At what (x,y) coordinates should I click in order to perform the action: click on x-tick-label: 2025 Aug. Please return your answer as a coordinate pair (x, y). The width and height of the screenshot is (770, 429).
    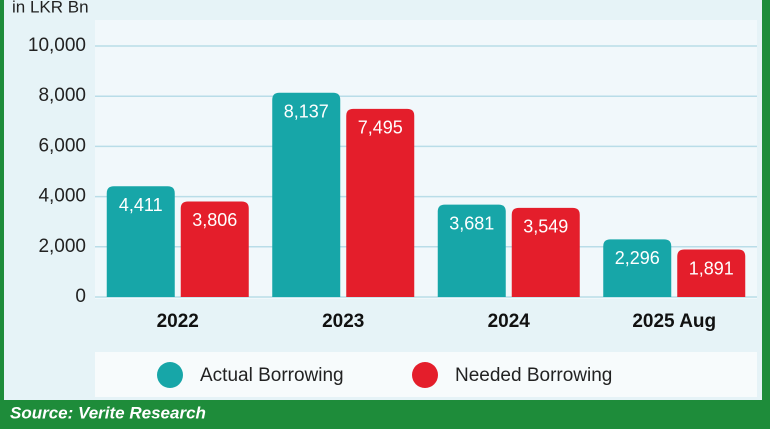
    Looking at the image, I should click on (674, 321).